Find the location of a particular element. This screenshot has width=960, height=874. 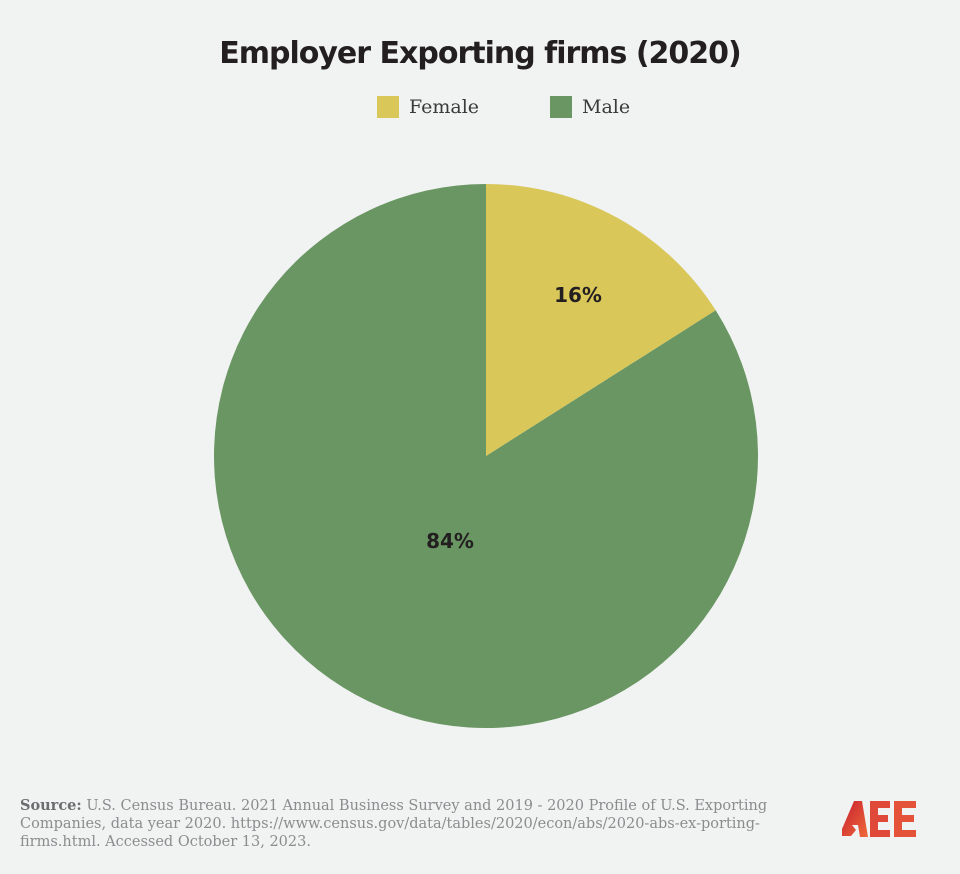

slice-label-male: 84% is located at coordinates (450, 541).